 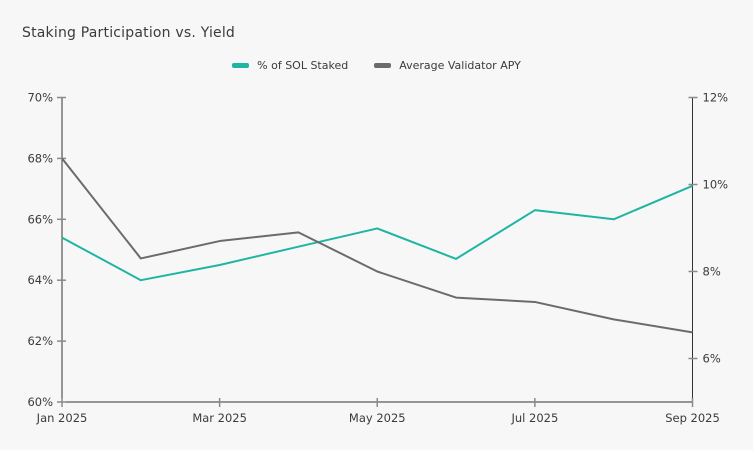 I want to click on right-axis-tick-label: 10%, so click(x=716, y=185).